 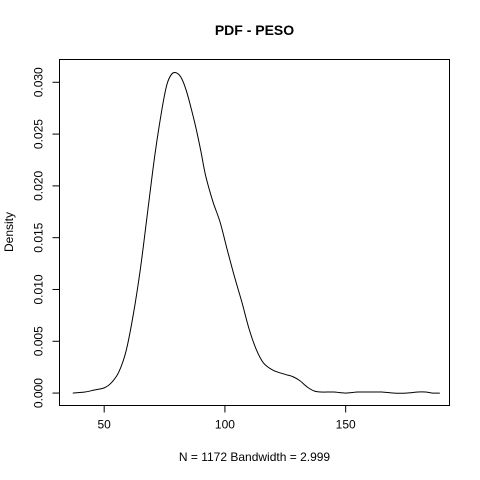 I want to click on y-tick-label: 0.020, so click(x=39, y=186).